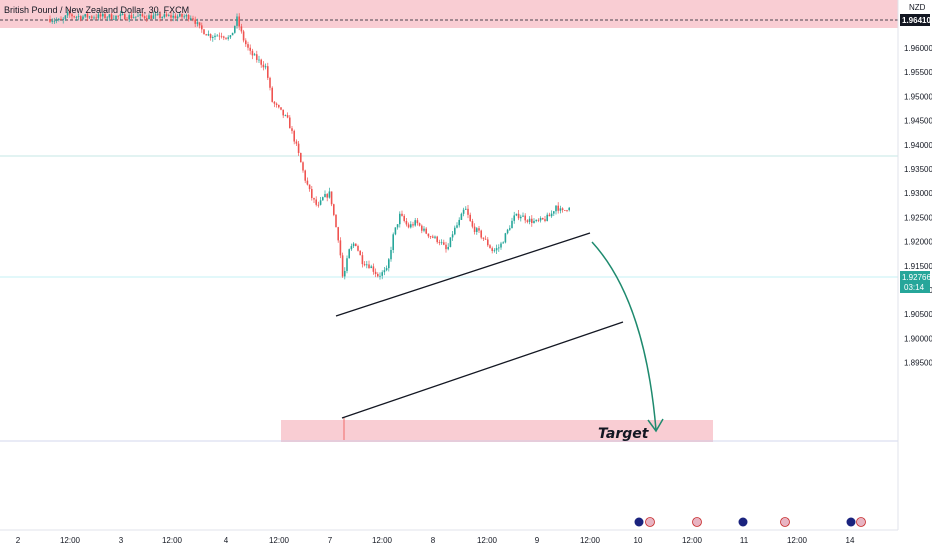  I want to click on x-tick-label: 9, so click(537, 540).